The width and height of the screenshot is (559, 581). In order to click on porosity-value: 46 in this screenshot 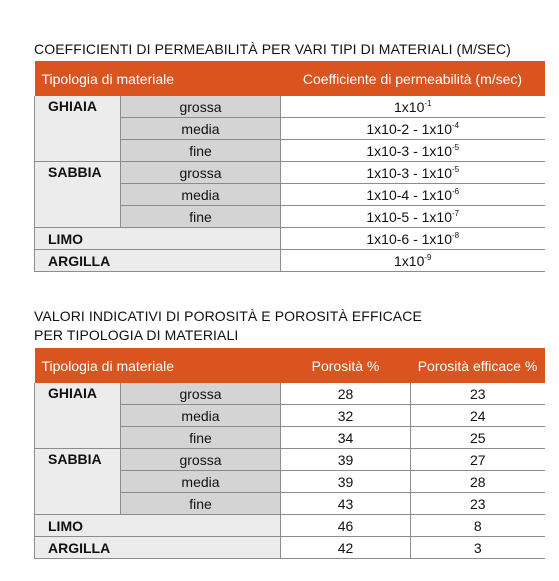, I will do `click(345, 525)`.